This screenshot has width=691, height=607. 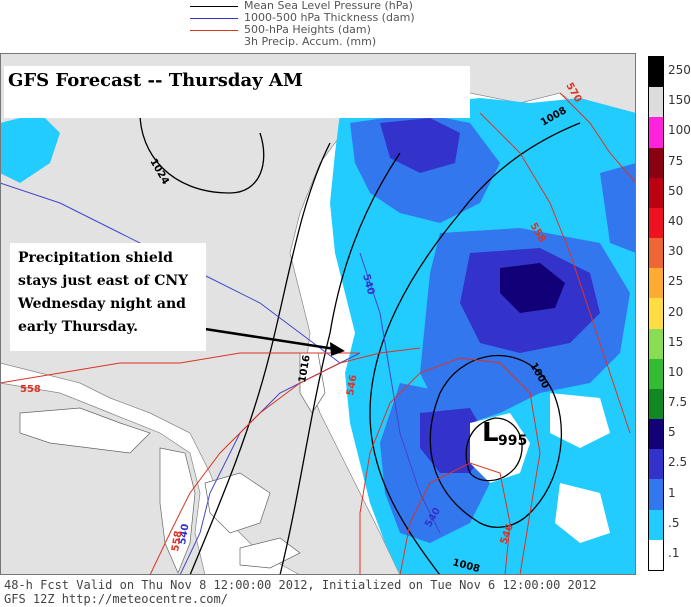 I want to click on legend-label: 3h Precip. Accum. (mm), so click(x=310, y=41).